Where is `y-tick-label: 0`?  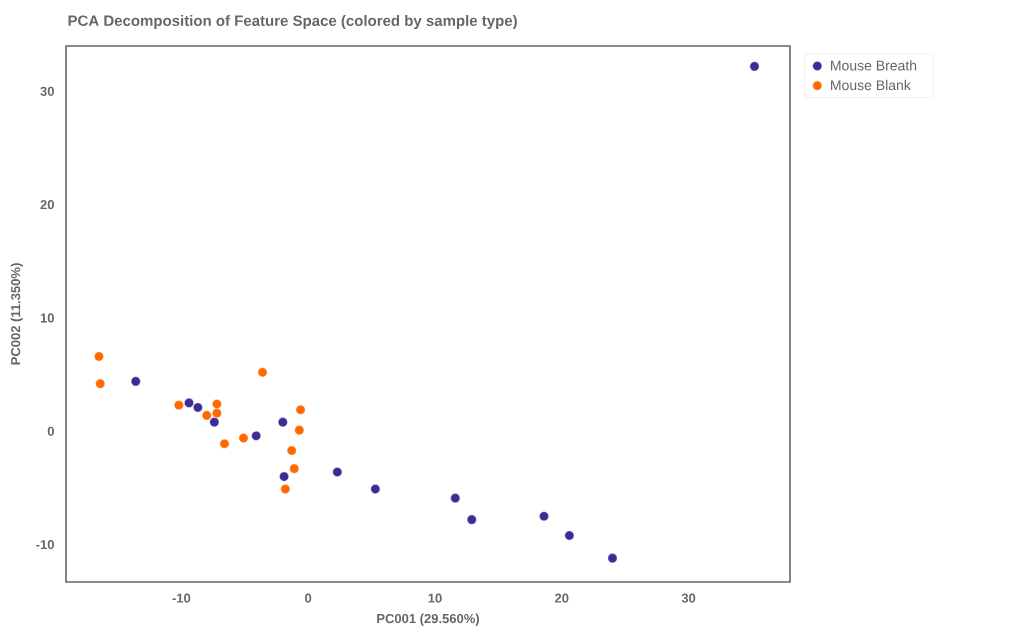
y-tick-label: 0 is located at coordinates (50, 431).